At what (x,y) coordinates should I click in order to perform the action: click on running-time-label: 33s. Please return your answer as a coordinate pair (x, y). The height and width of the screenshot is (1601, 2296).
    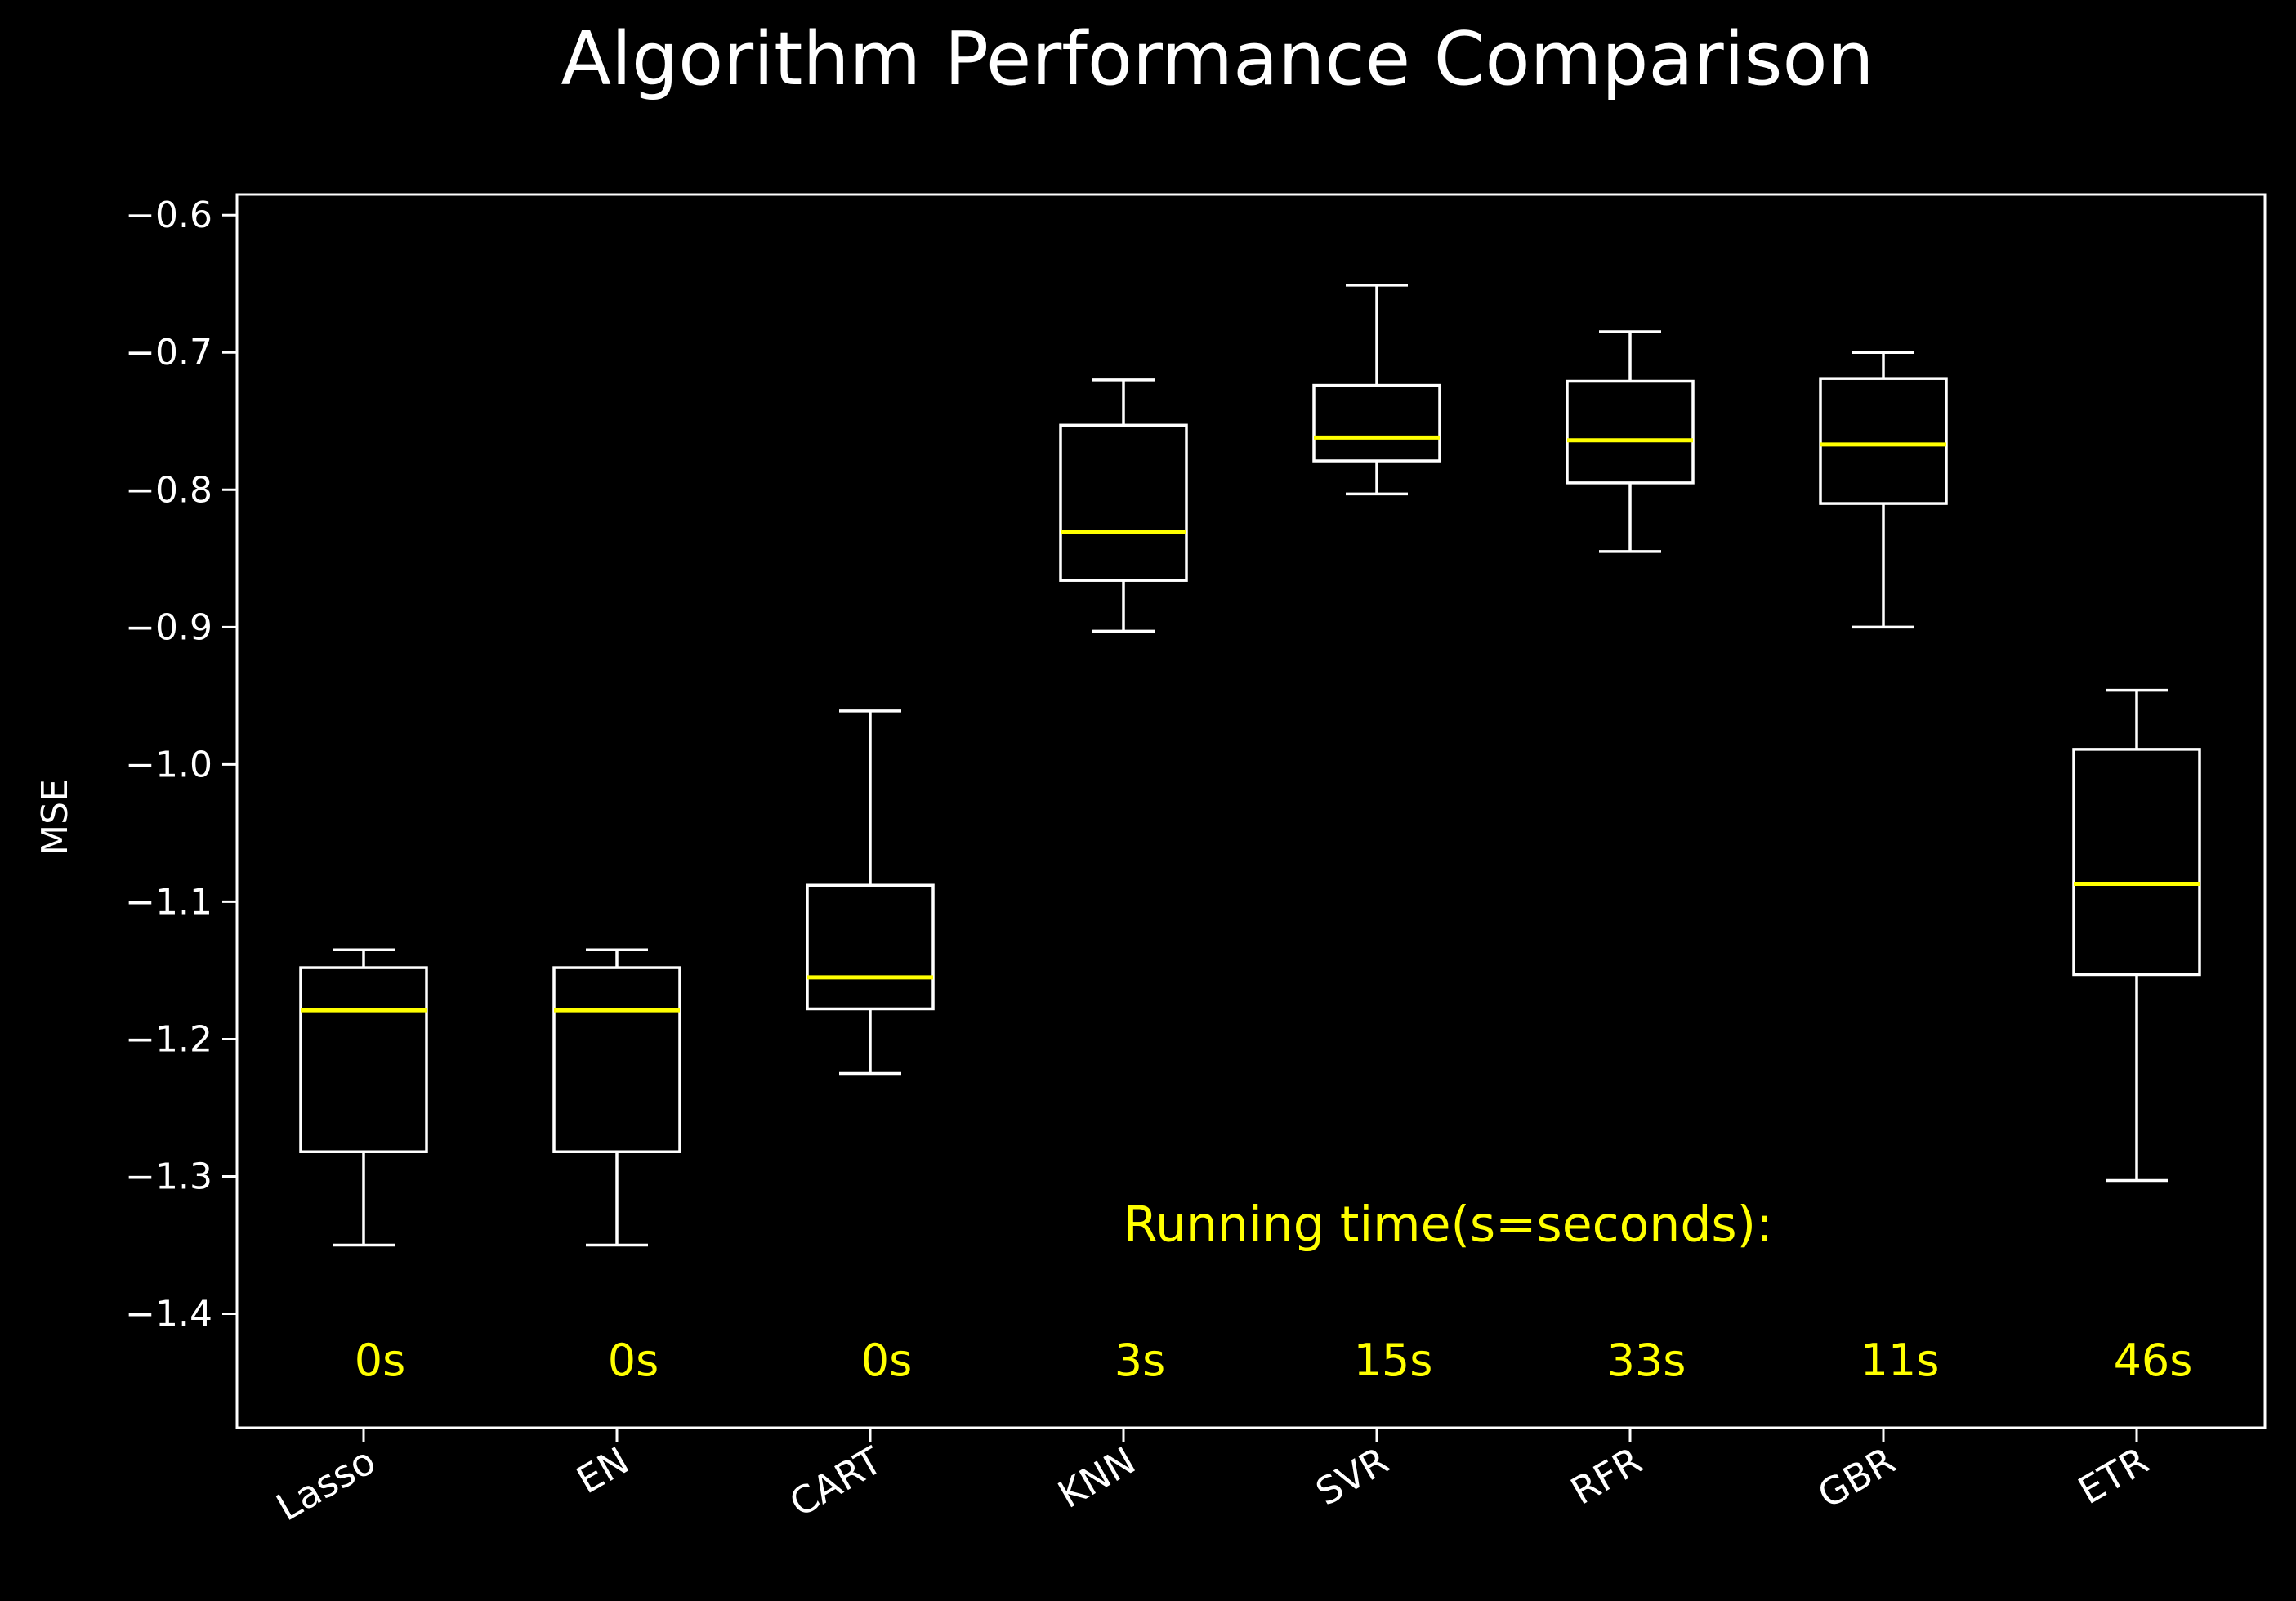
    Looking at the image, I should click on (1646, 1360).